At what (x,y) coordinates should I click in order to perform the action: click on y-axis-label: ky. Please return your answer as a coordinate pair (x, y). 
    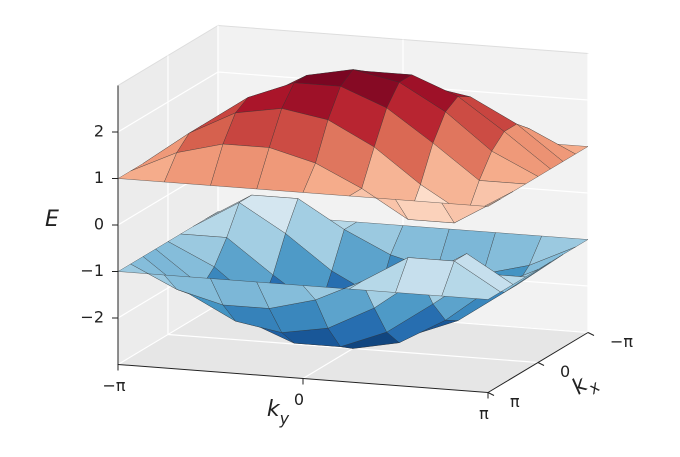
    Looking at the image, I should click on (278, 412).